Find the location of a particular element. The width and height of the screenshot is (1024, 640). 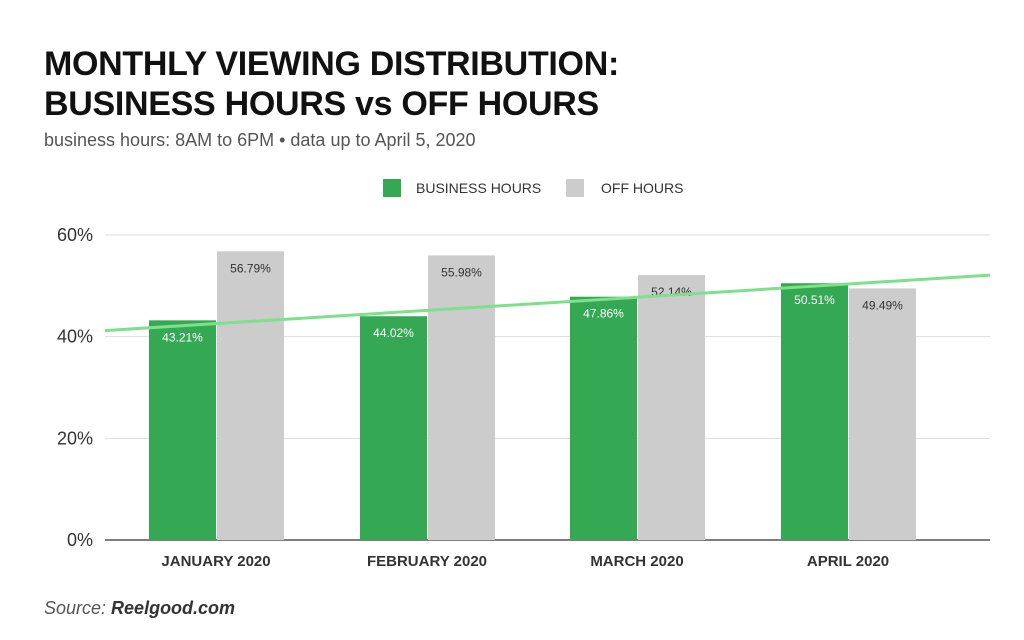

legend-label-off-hours: OFF HOURS is located at coordinates (642, 188).